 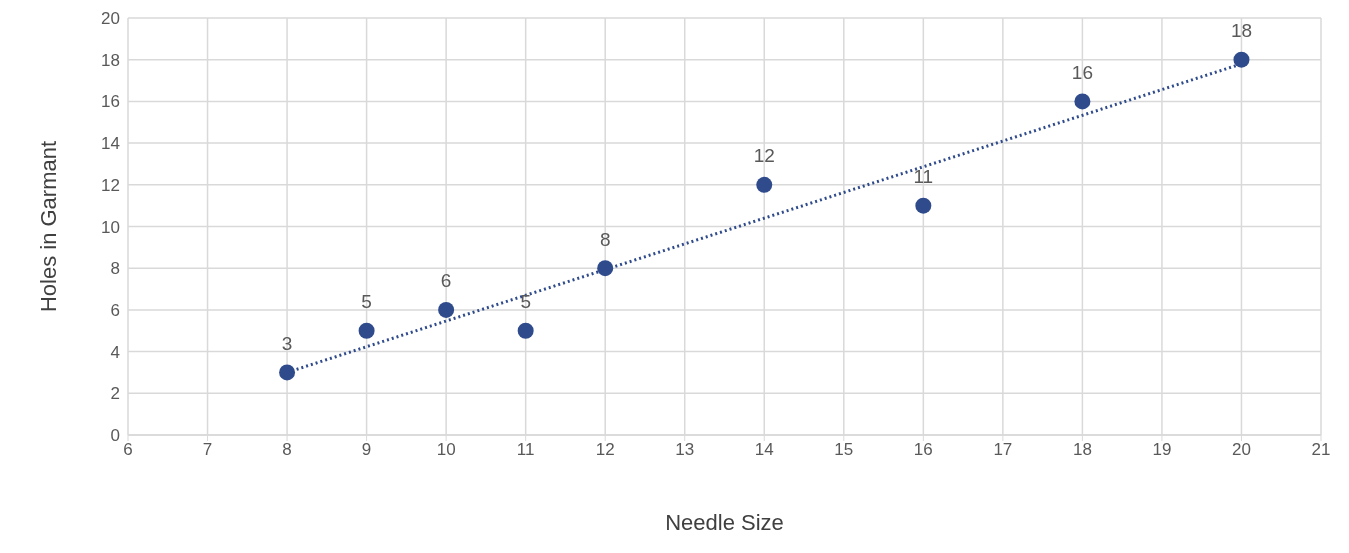 I want to click on x-tick-label: 20, so click(x=1241, y=450).